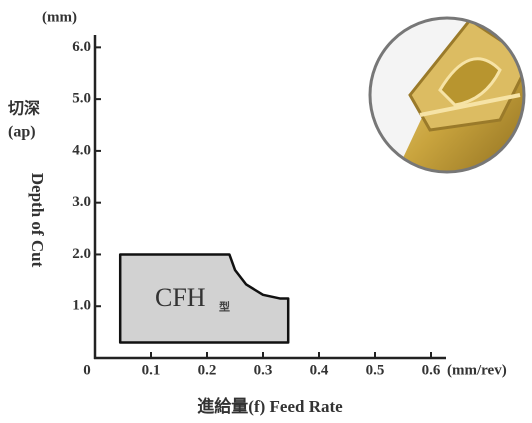 This screenshot has height=423, width=532. Describe the element at coordinates (263, 370) in the screenshot. I see `x-tick-label: 0.3` at that location.